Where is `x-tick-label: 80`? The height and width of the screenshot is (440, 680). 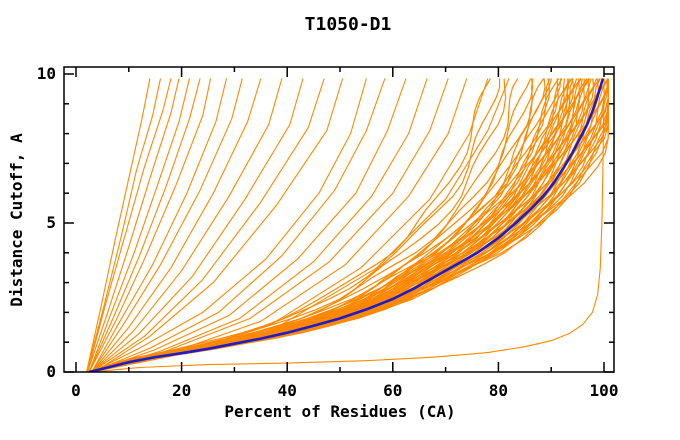
x-tick-label: 80 is located at coordinates (498, 390).